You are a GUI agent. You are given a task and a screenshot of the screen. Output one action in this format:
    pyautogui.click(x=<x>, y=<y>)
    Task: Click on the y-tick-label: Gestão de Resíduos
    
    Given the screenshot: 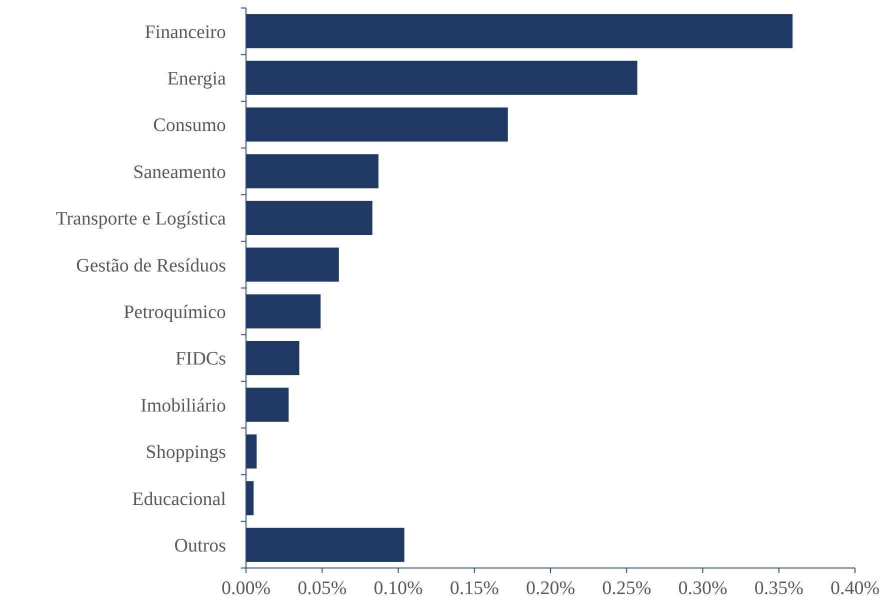 What is the action you would take?
    pyautogui.click(x=151, y=265)
    